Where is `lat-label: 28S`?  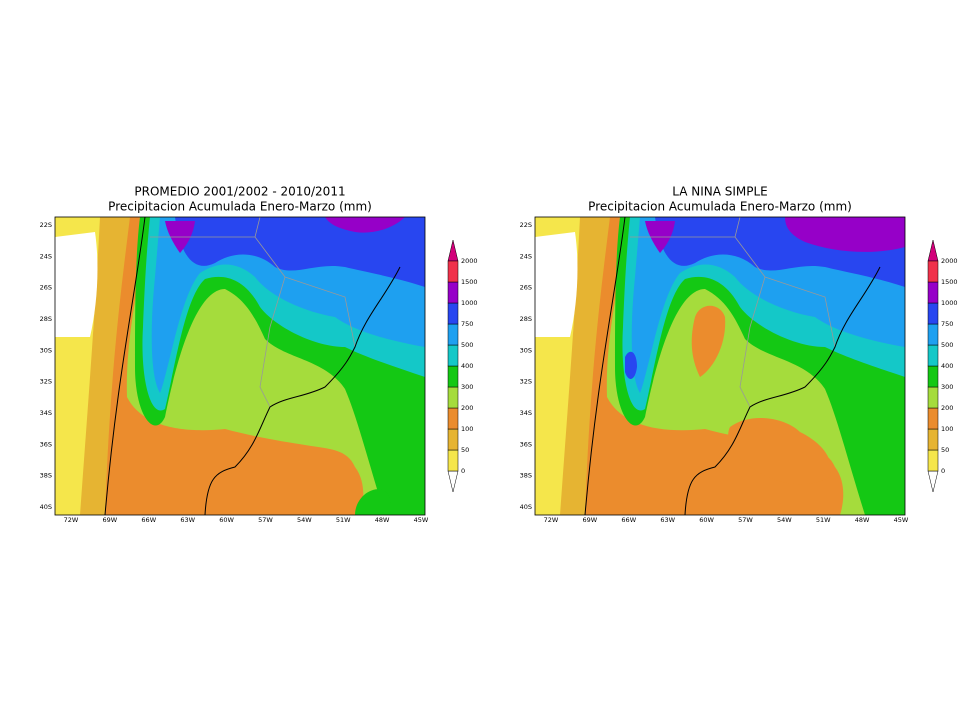 lat-label: 28S is located at coordinates (46, 319).